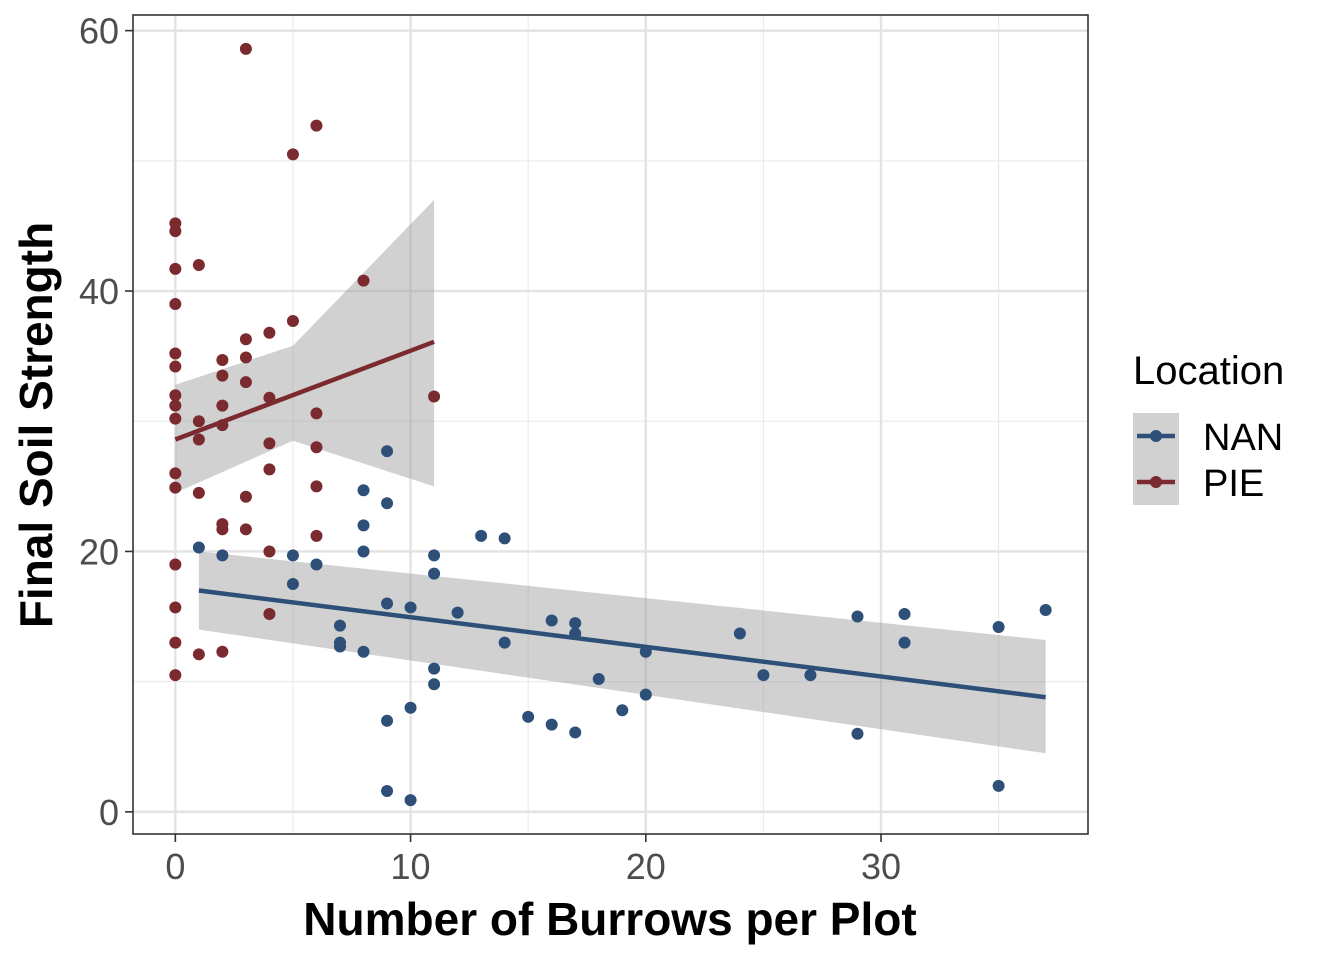 The width and height of the screenshot is (1344, 960). Describe the element at coordinates (99, 291) in the screenshot. I see `y-tick-label: 40` at that location.